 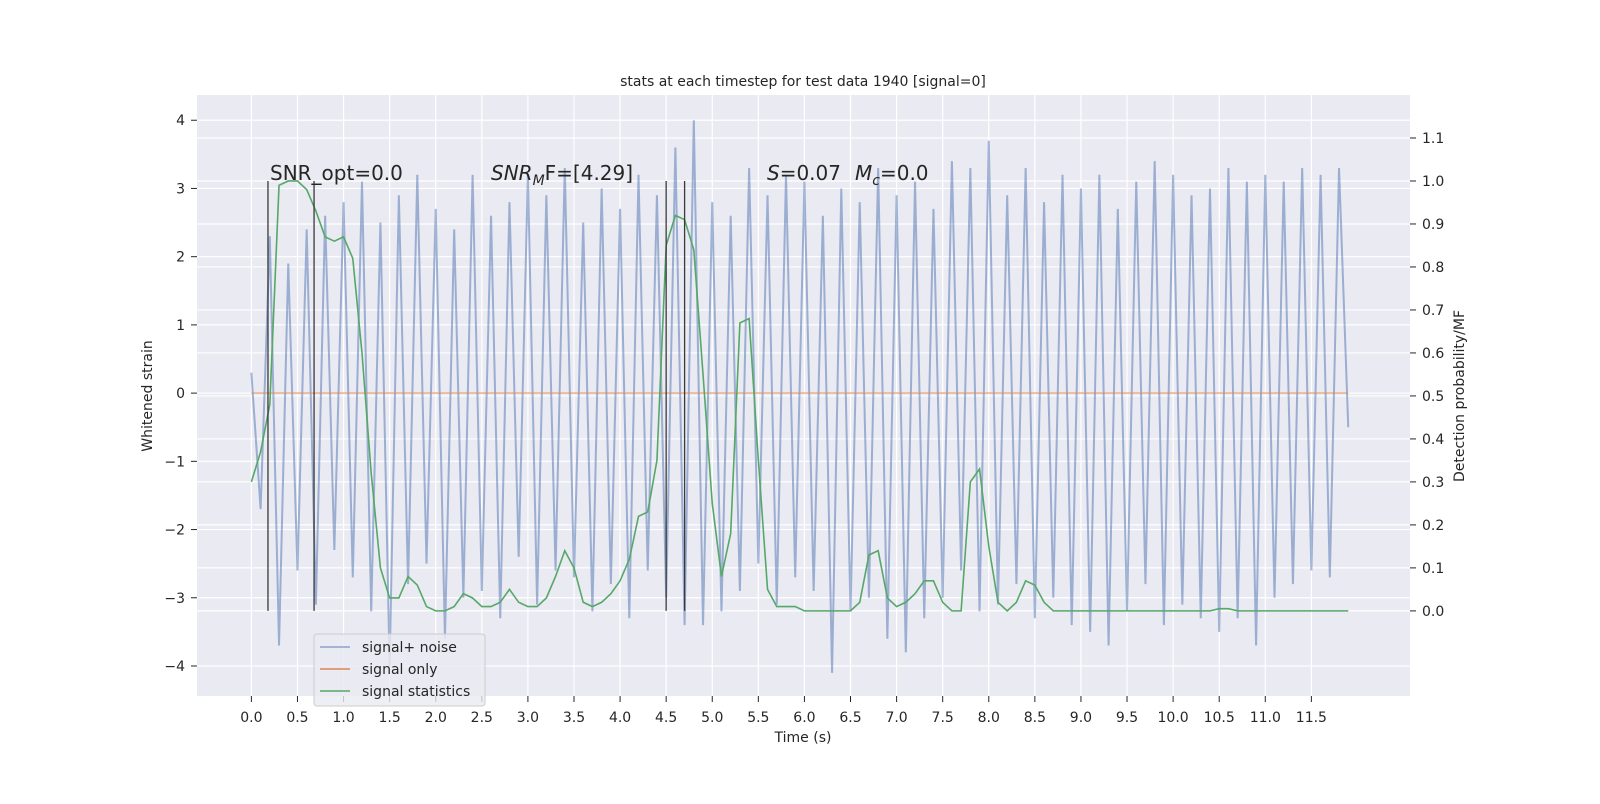 What do you see at coordinates (1433, 268) in the screenshot?
I see `y2-tick-label: 0.8` at bounding box center [1433, 268].